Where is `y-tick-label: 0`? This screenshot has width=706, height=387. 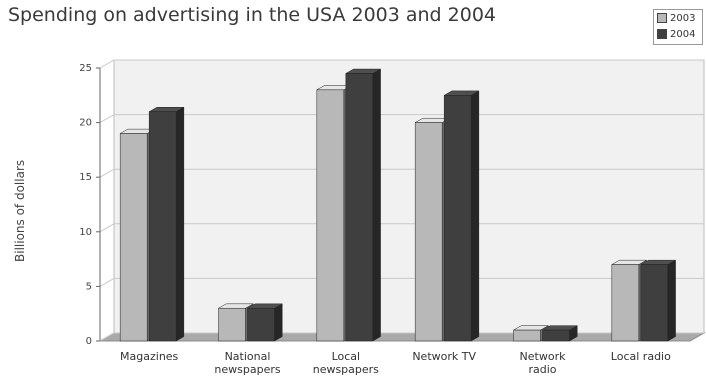 y-tick-label: 0 is located at coordinates (89, 341).